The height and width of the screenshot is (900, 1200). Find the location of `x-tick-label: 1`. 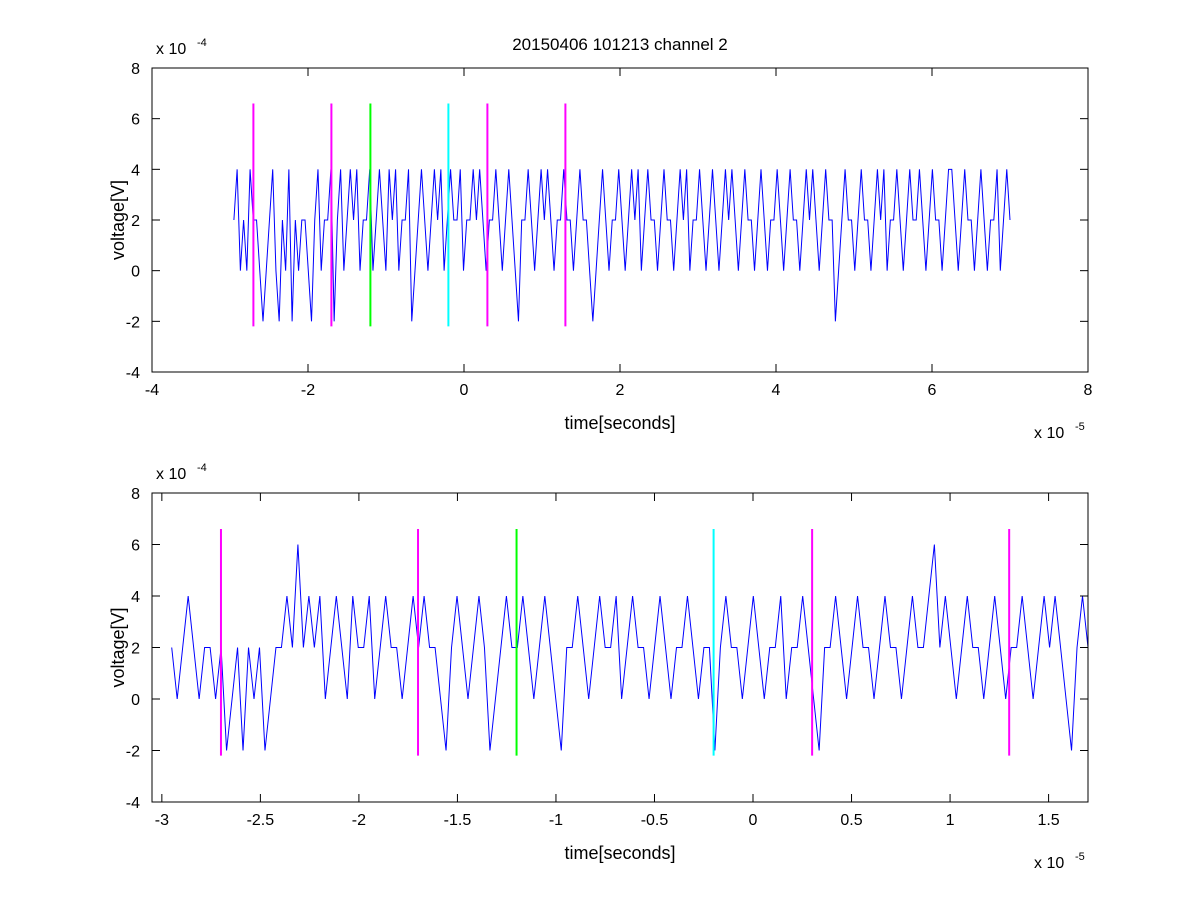

x-tick-label: 1 is located at coordinates (950, 820).